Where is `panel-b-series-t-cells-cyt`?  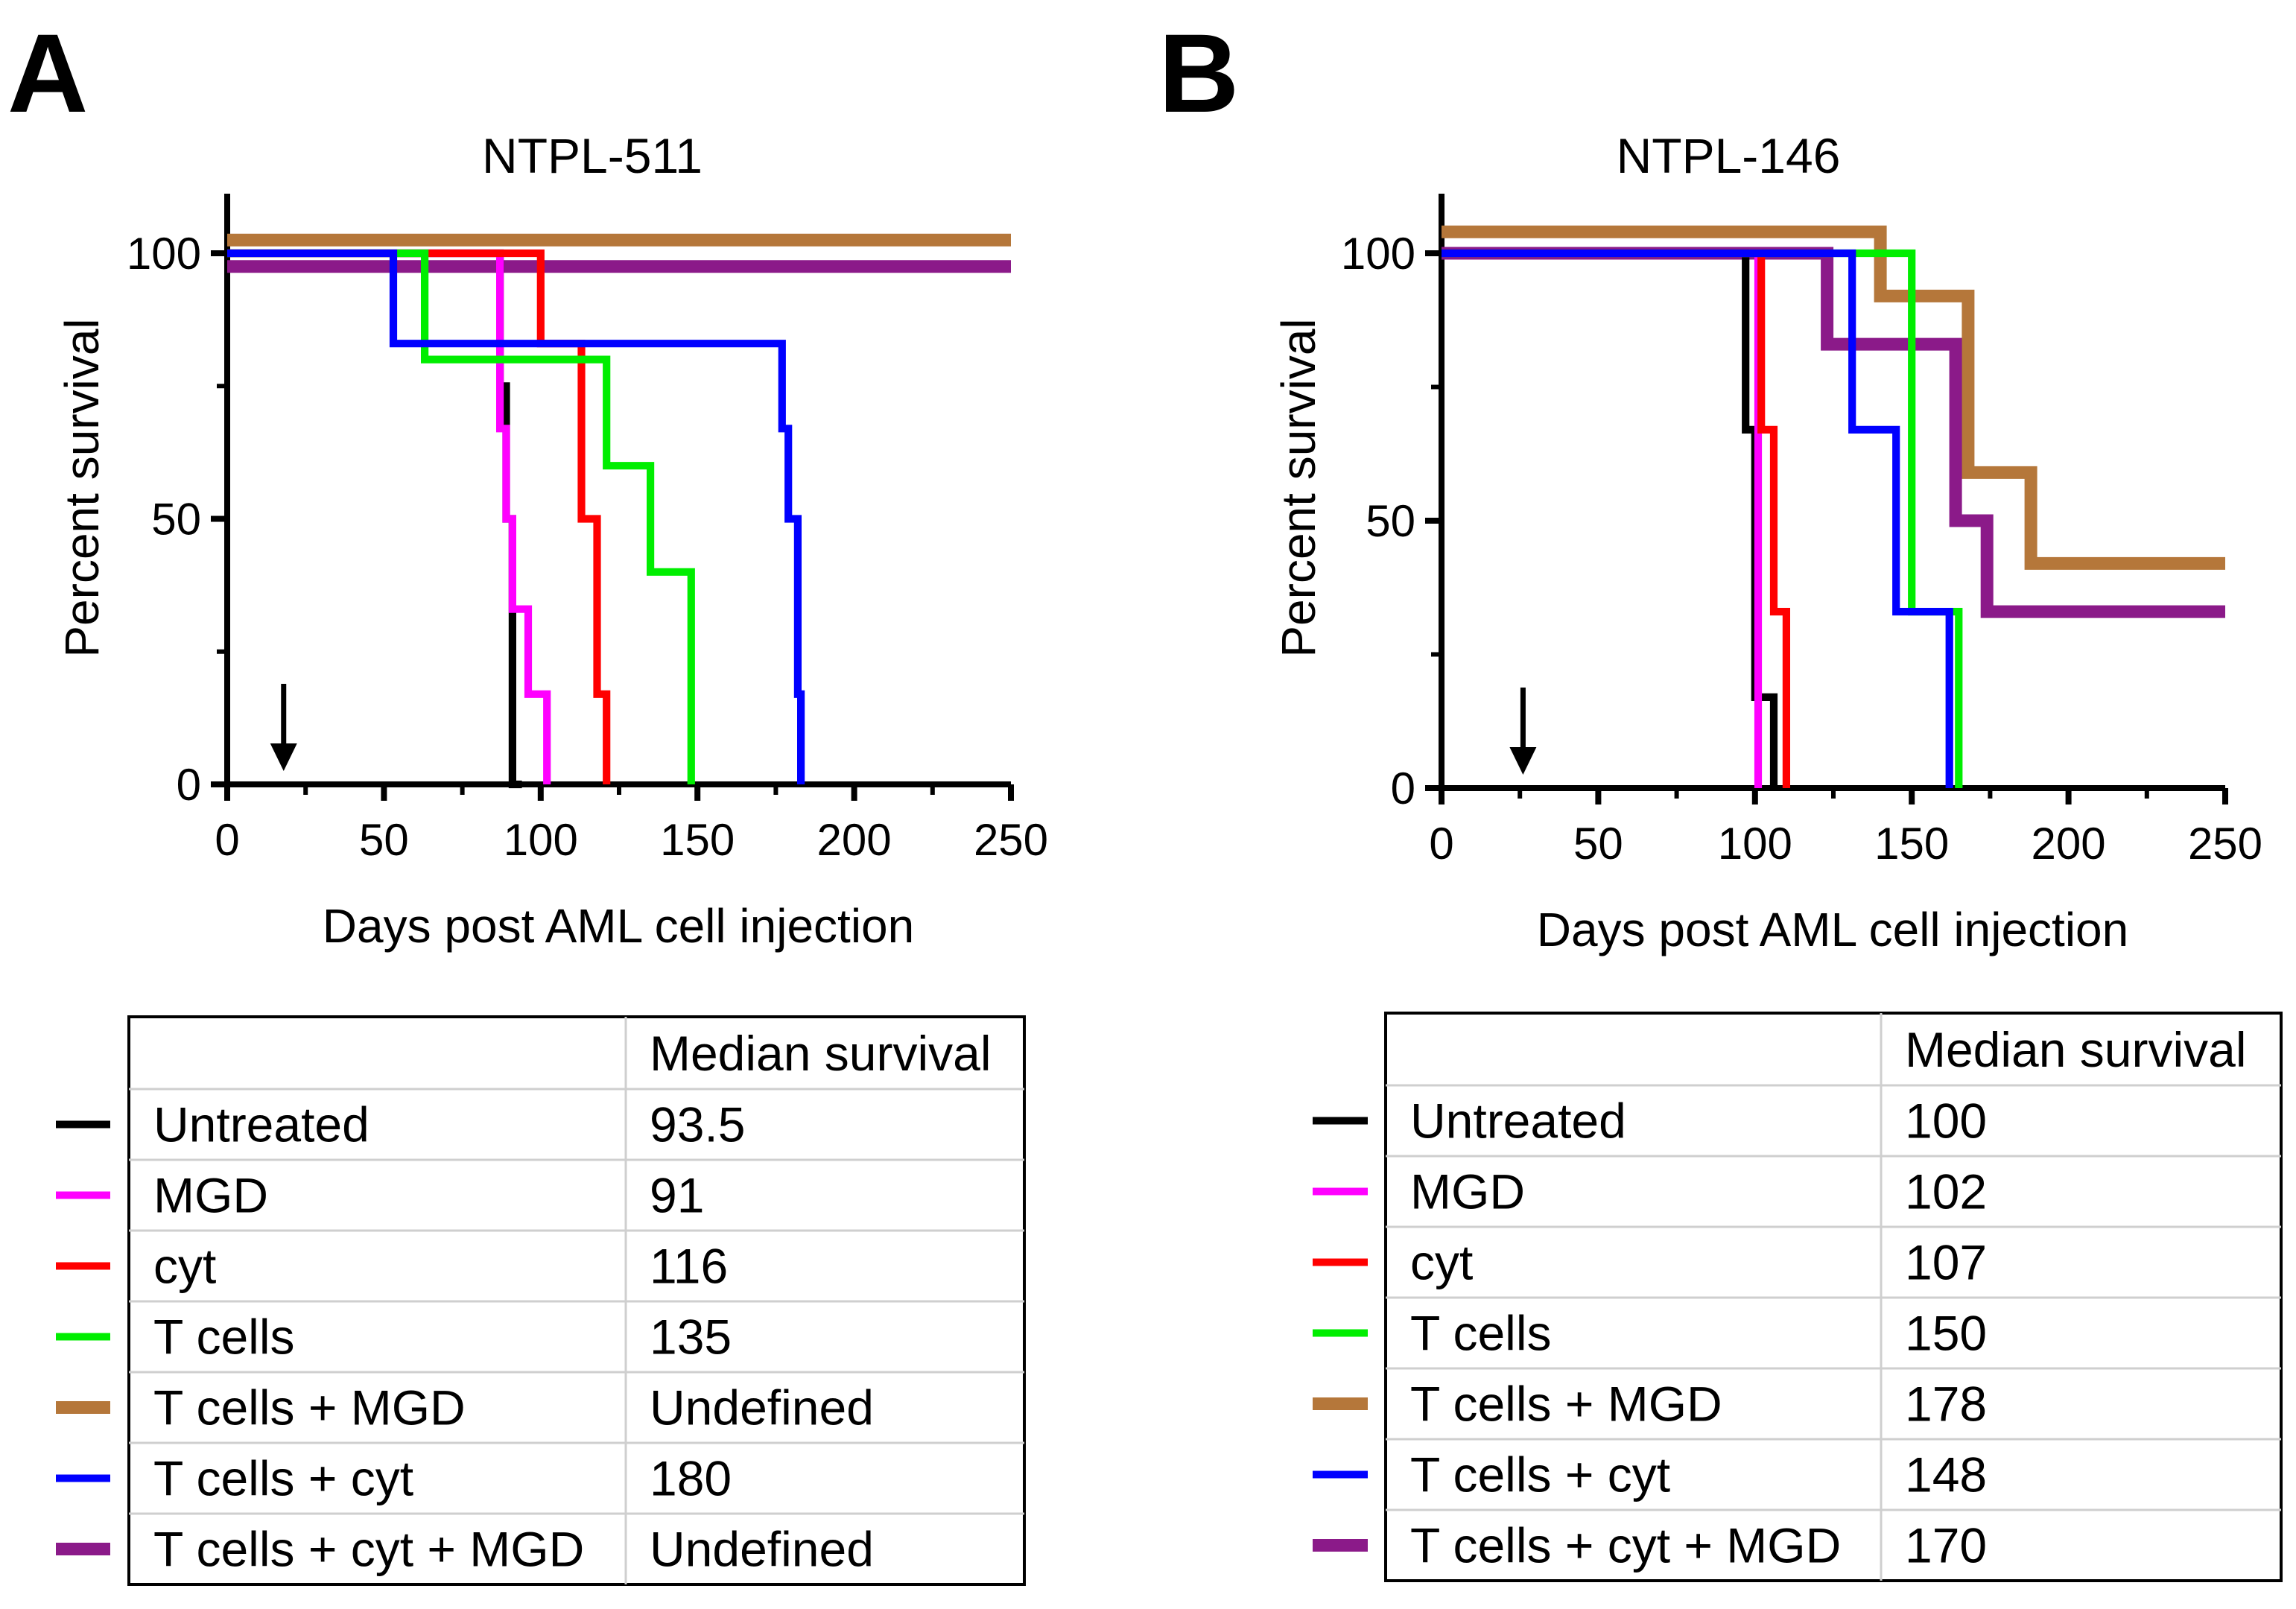 panel-b-series-t-cells-cyt is located at coordinates (1697, 518).